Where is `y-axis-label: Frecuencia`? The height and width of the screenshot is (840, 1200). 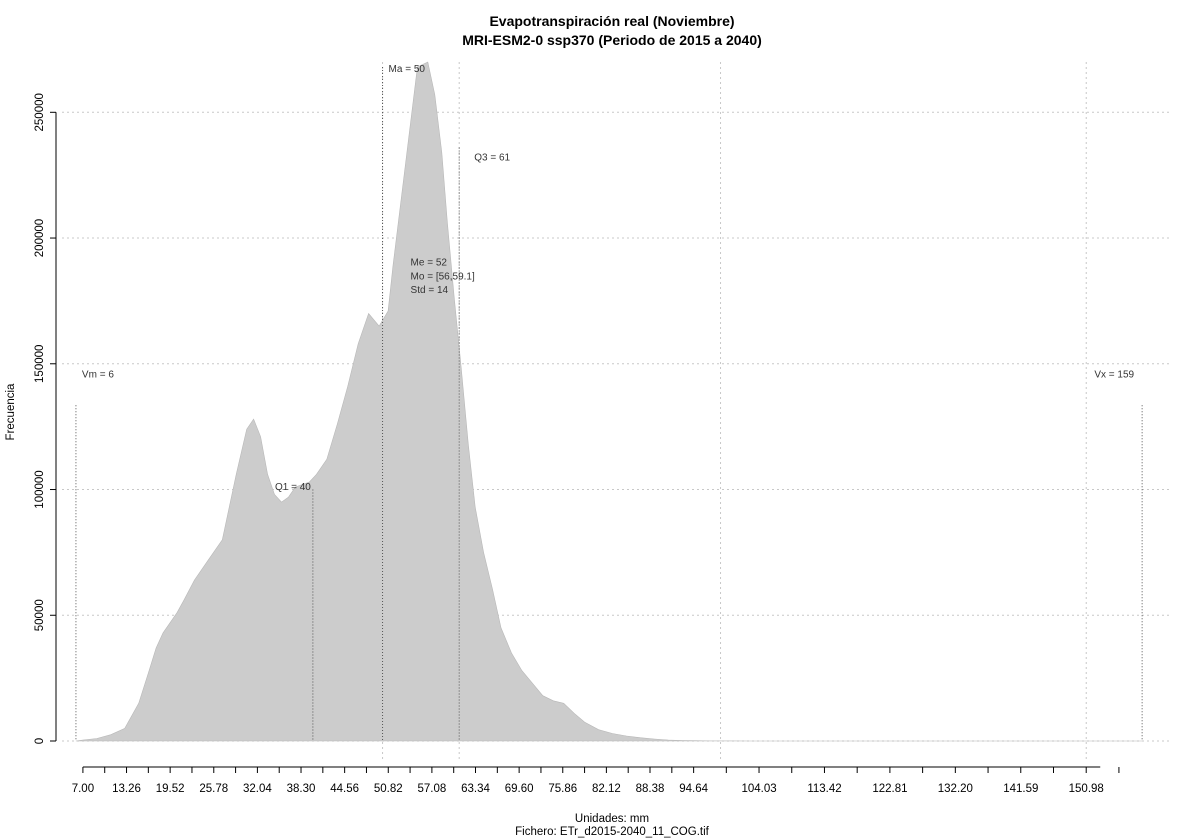
y-axis-label: Frecuencia is located at coordinates (11, 411).